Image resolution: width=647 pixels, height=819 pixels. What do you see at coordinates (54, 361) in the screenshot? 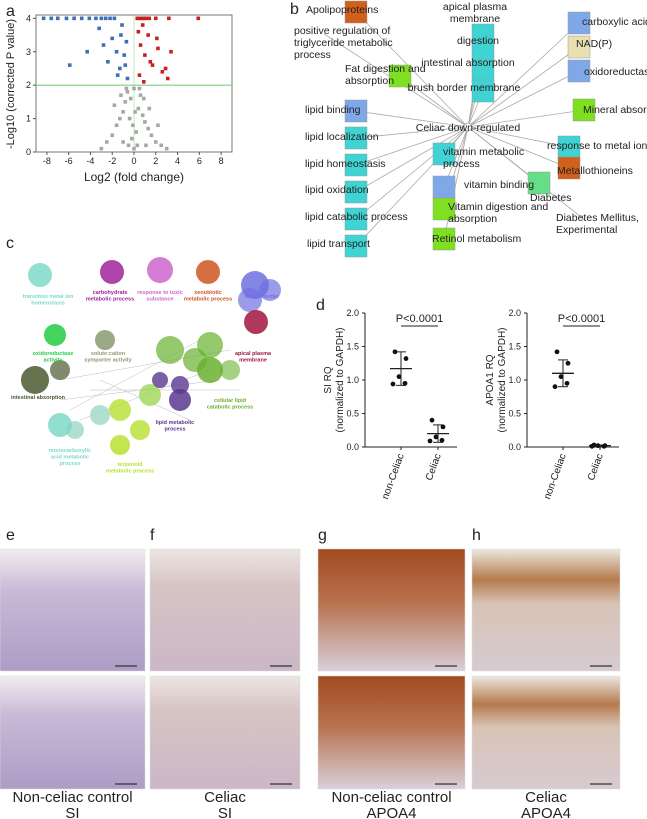
I see `cluster-label: activity` at bounding box center [54, 361].